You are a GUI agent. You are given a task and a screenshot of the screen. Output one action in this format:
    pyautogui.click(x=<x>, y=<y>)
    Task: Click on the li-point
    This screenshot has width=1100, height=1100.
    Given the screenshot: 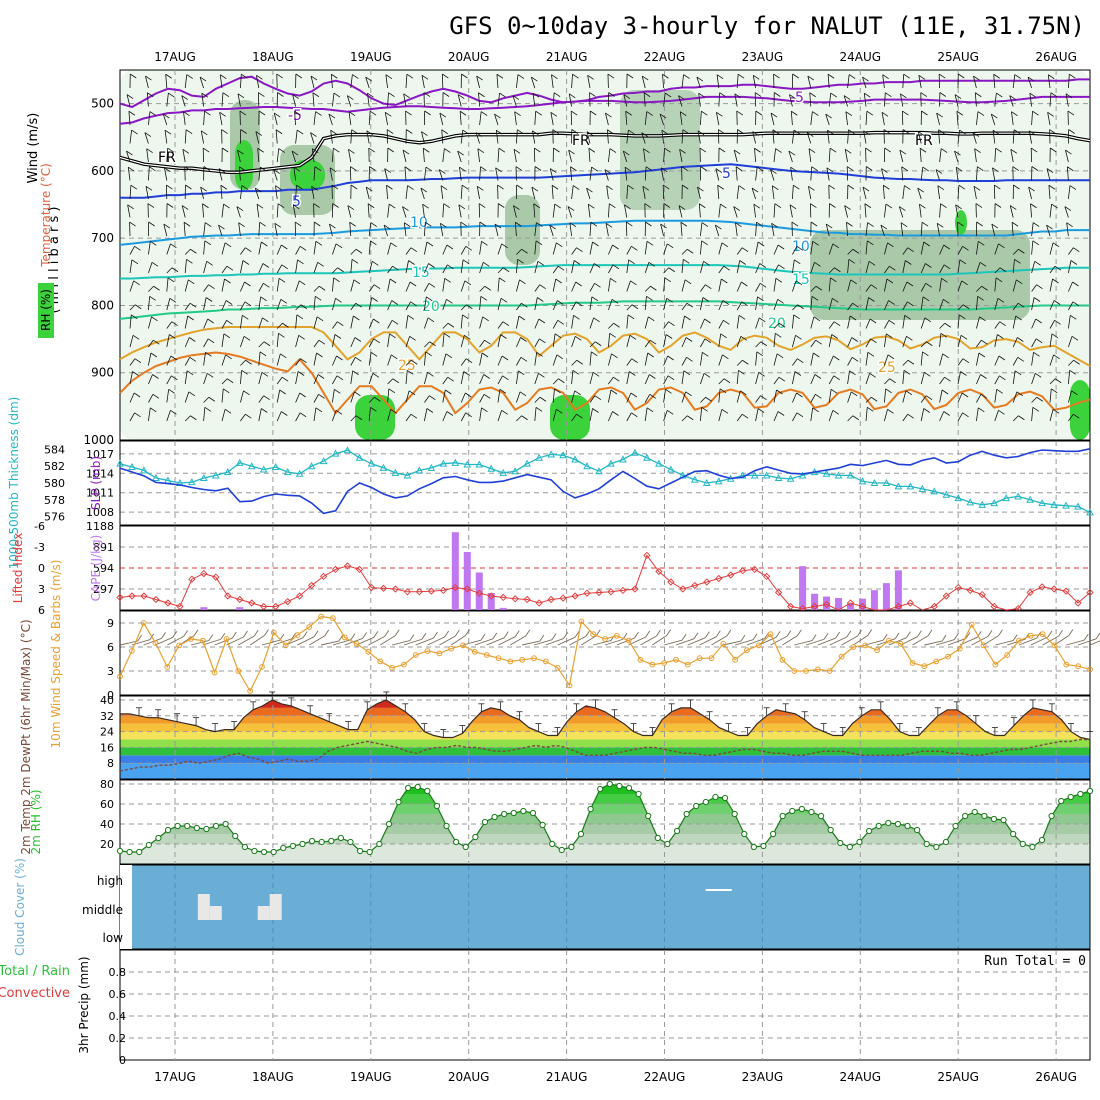 What is the action you would take?
    pyautogui.click(x=288, y=601)
    